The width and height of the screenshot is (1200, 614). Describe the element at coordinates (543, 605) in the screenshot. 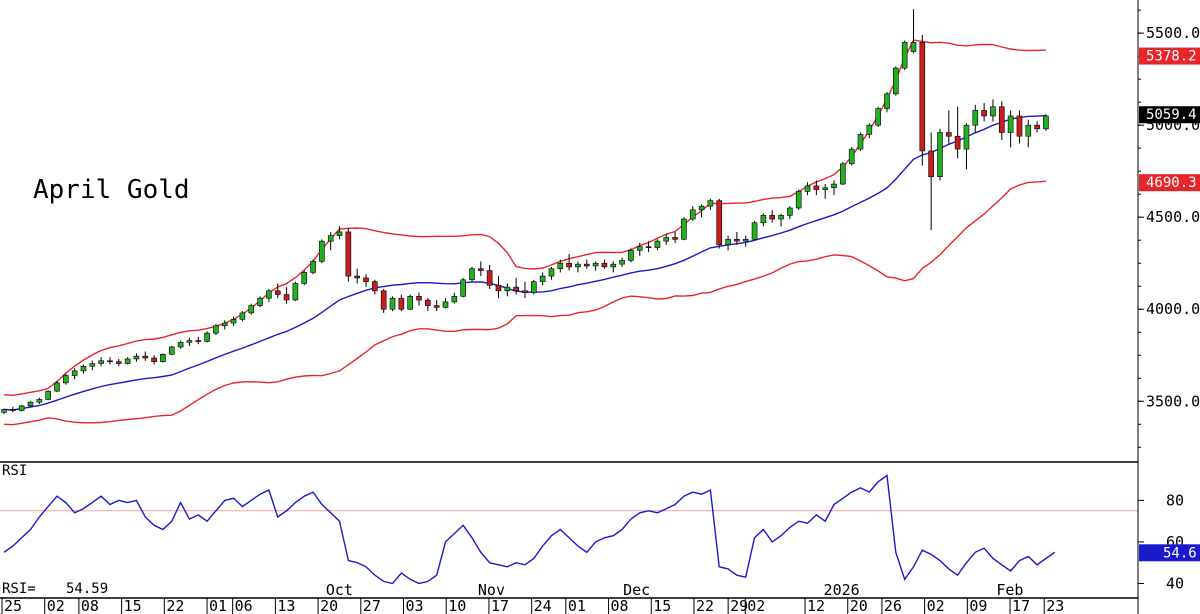

I see `day-label: 24` at that location.